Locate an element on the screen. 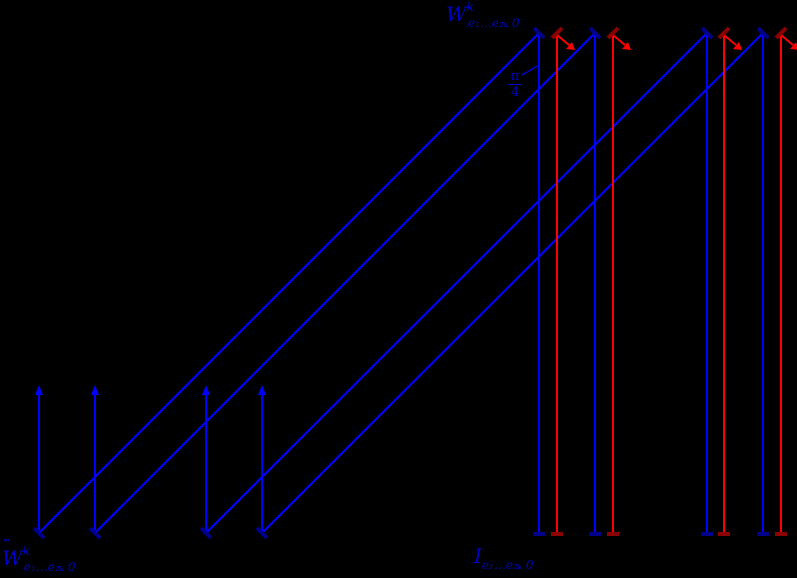  angle-arc is located at coordinates (529, 70).